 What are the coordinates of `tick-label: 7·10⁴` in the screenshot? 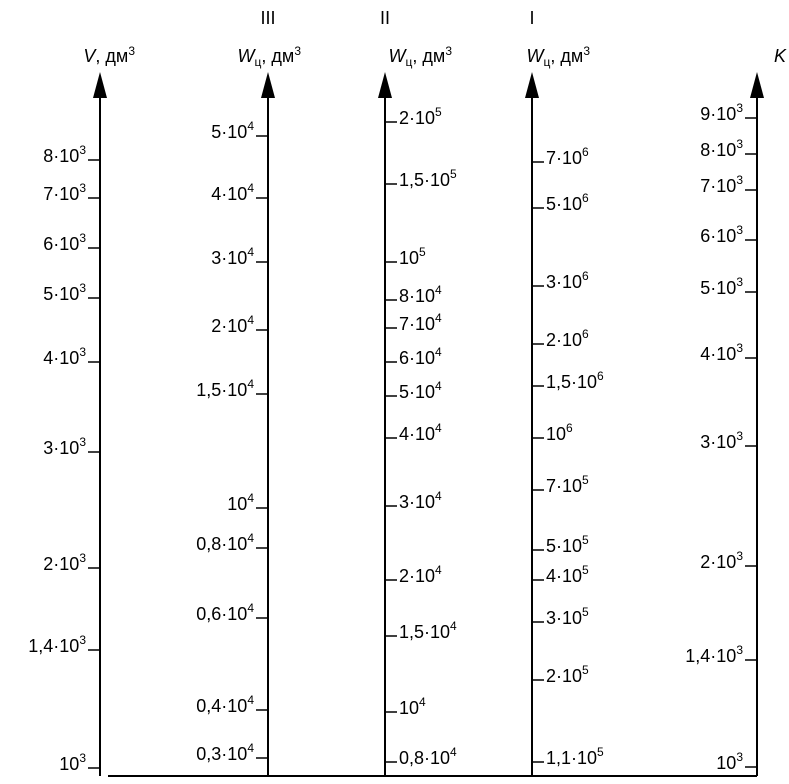 It's located at (420, 322).